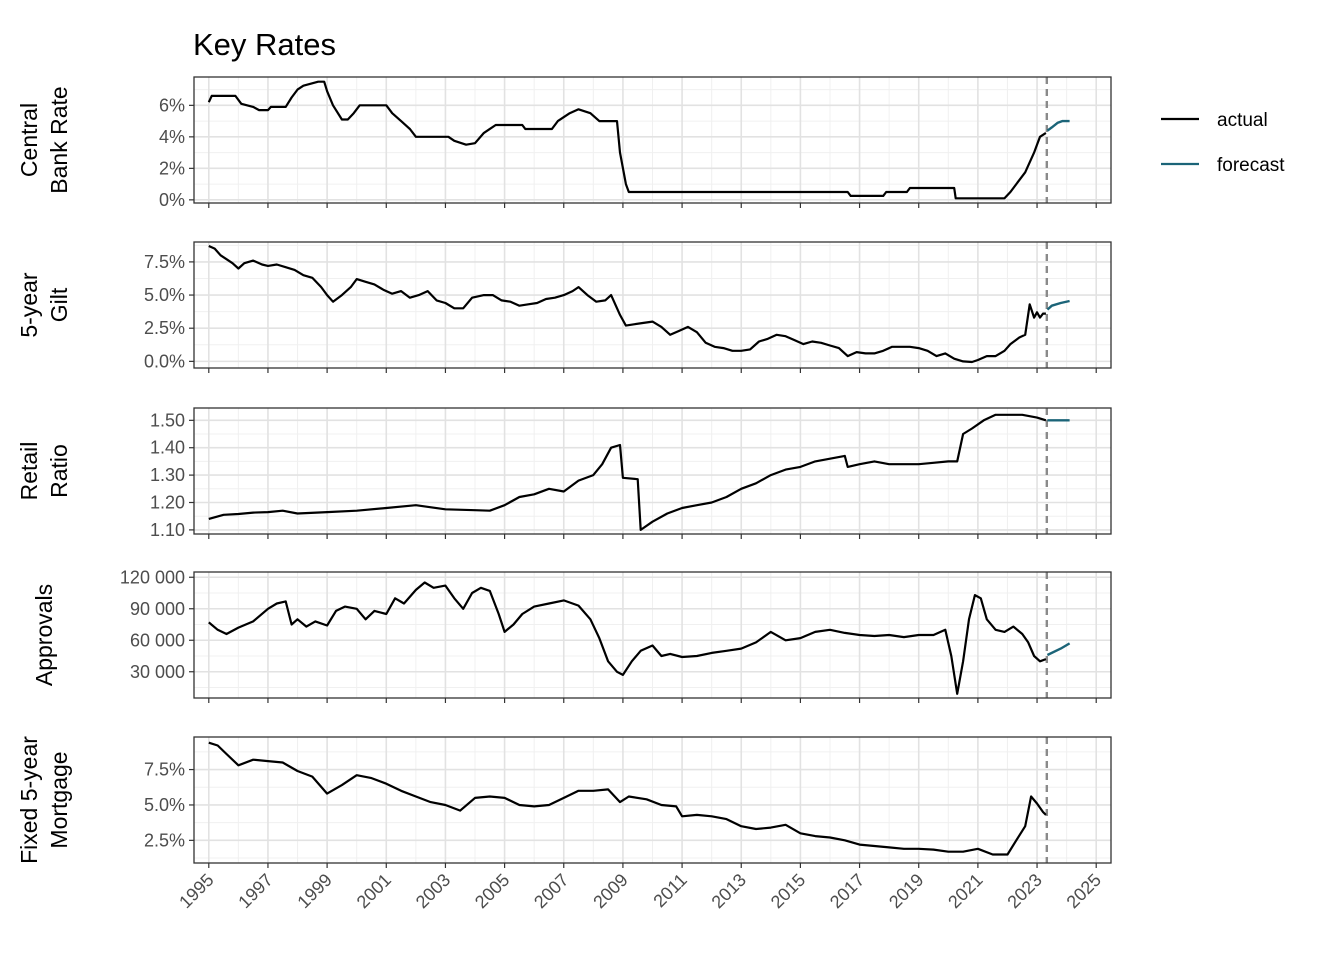 The height and width of the screenshot is (960, 1344). Describe the element at coordinates (59, 304) in the screenshot. I see `y-axis-label: Gilt` at that location.